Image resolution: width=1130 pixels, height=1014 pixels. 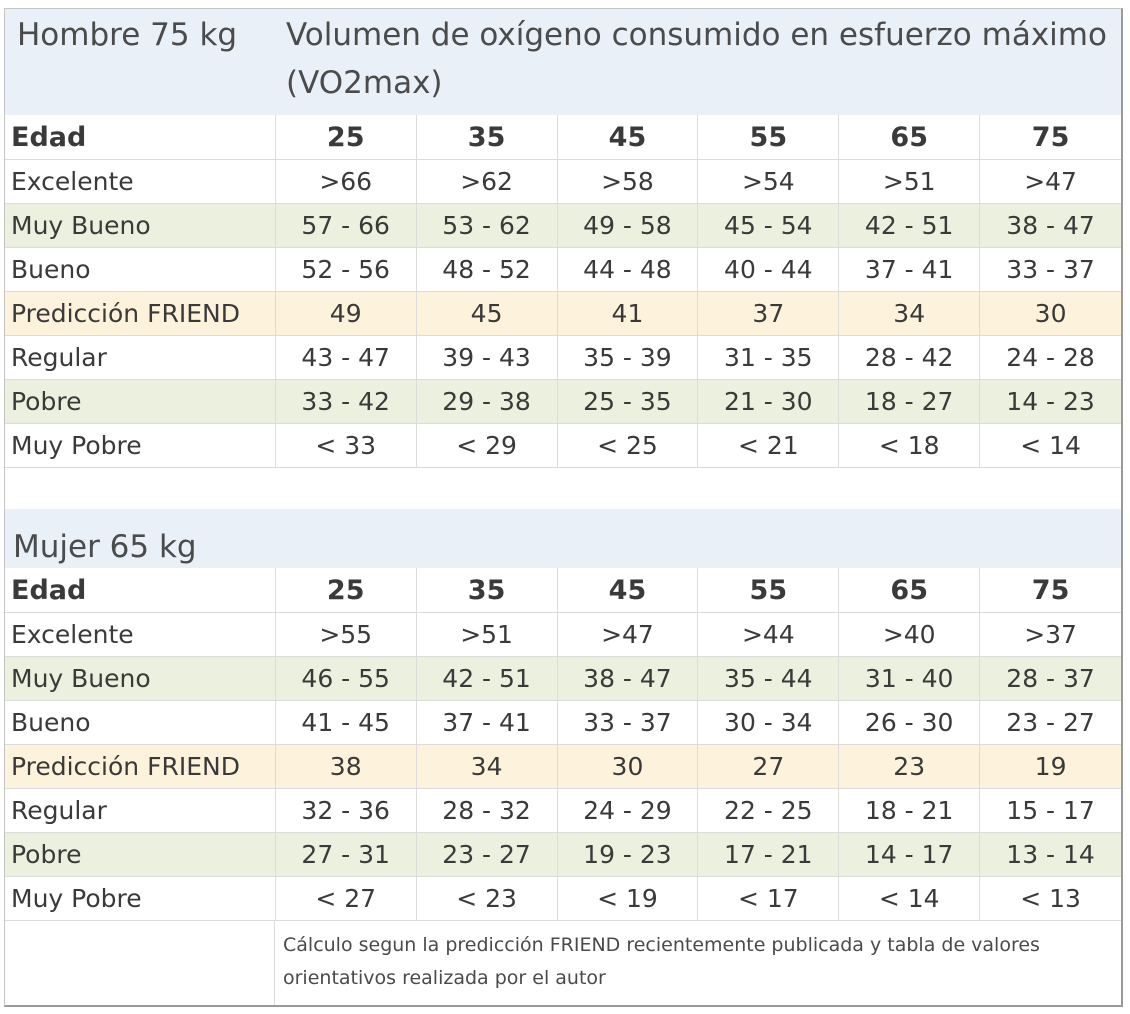 What do you see at coordinates (76, 445) in the screenshot?
I see `row-label: Muy Pobre` at bounding box center [76, 445].